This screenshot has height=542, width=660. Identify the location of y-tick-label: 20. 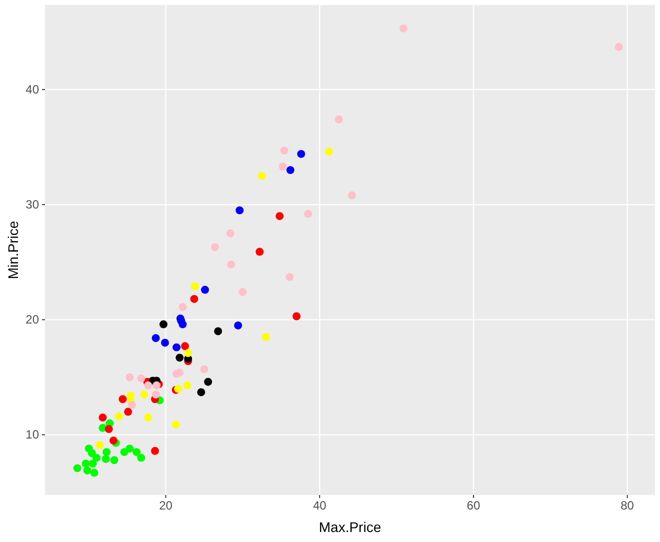
(33, 319).